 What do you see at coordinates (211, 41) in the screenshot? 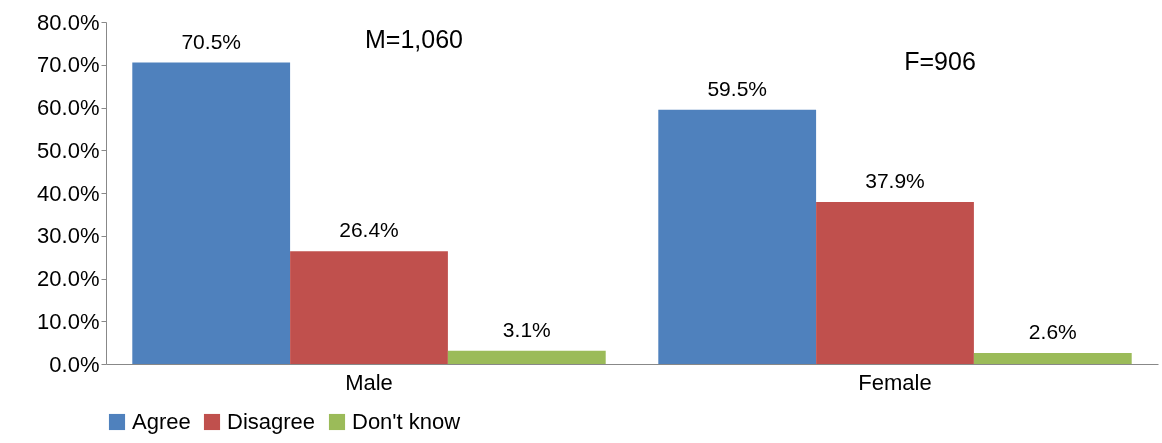
I see `data-label: 70.5%` at bounding box center [211, 41].